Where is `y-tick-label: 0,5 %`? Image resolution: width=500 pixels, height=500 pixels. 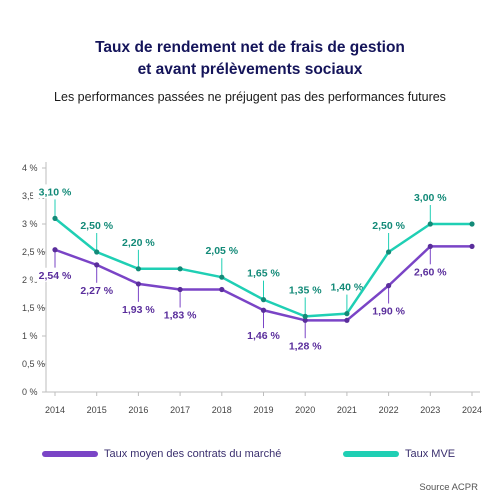
y-tick-label: 0,5 % is located at coordinates (33, 364).